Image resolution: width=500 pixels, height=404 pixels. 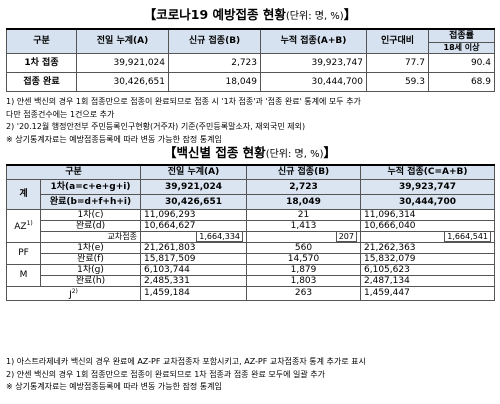 I want to click on group-j-label: J2), so click(x=73, y=293).